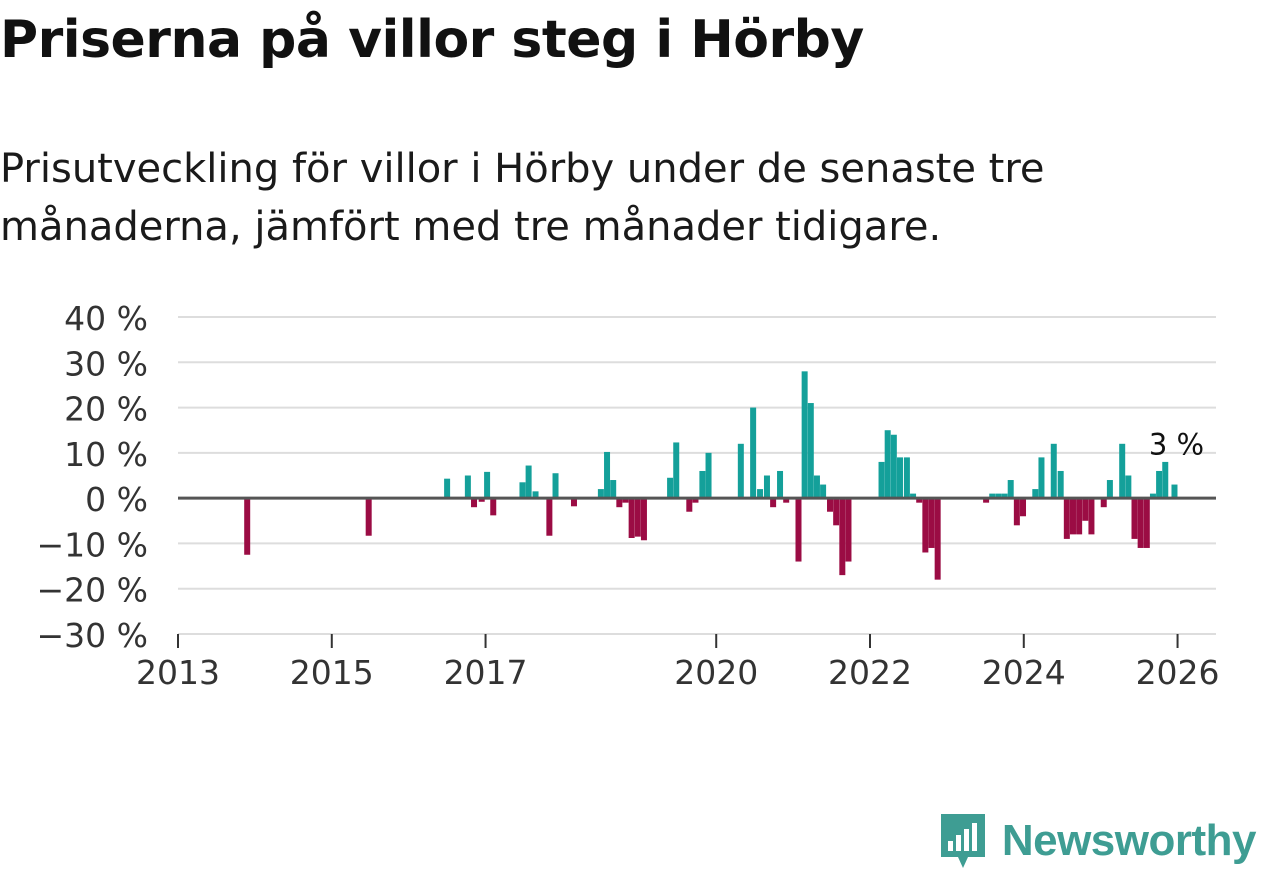 The width and height of the screenshot is (1262, 879). I want to click on y-tick-label: 30 %, so click(106, 363).